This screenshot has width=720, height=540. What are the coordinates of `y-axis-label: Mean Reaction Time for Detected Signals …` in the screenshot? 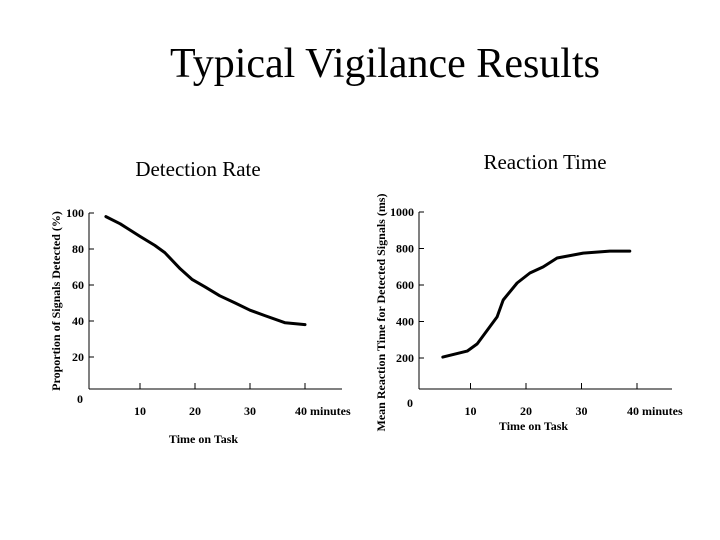 It's located at (381, 313).